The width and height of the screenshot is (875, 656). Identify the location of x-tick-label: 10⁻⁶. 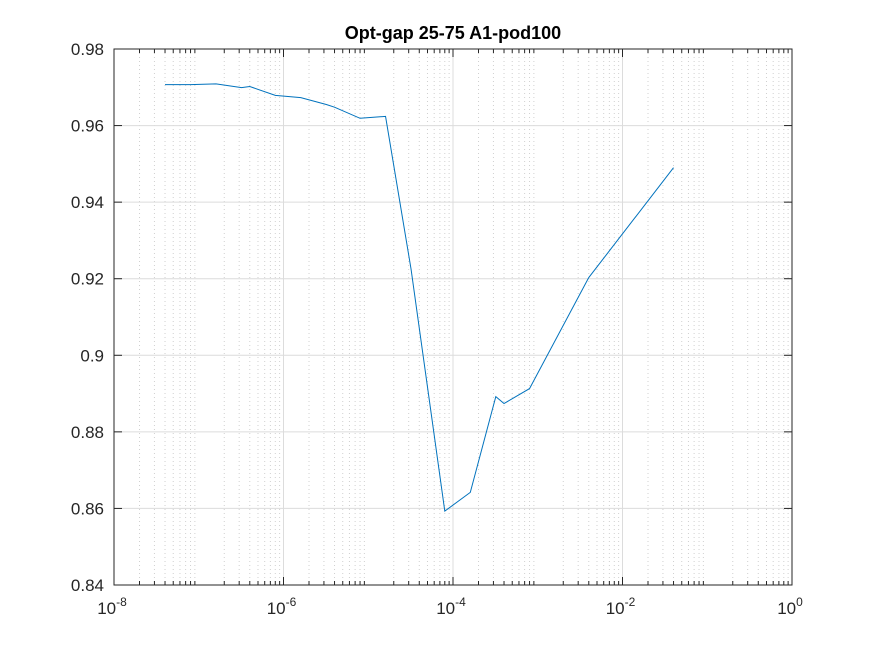
(282, 606).